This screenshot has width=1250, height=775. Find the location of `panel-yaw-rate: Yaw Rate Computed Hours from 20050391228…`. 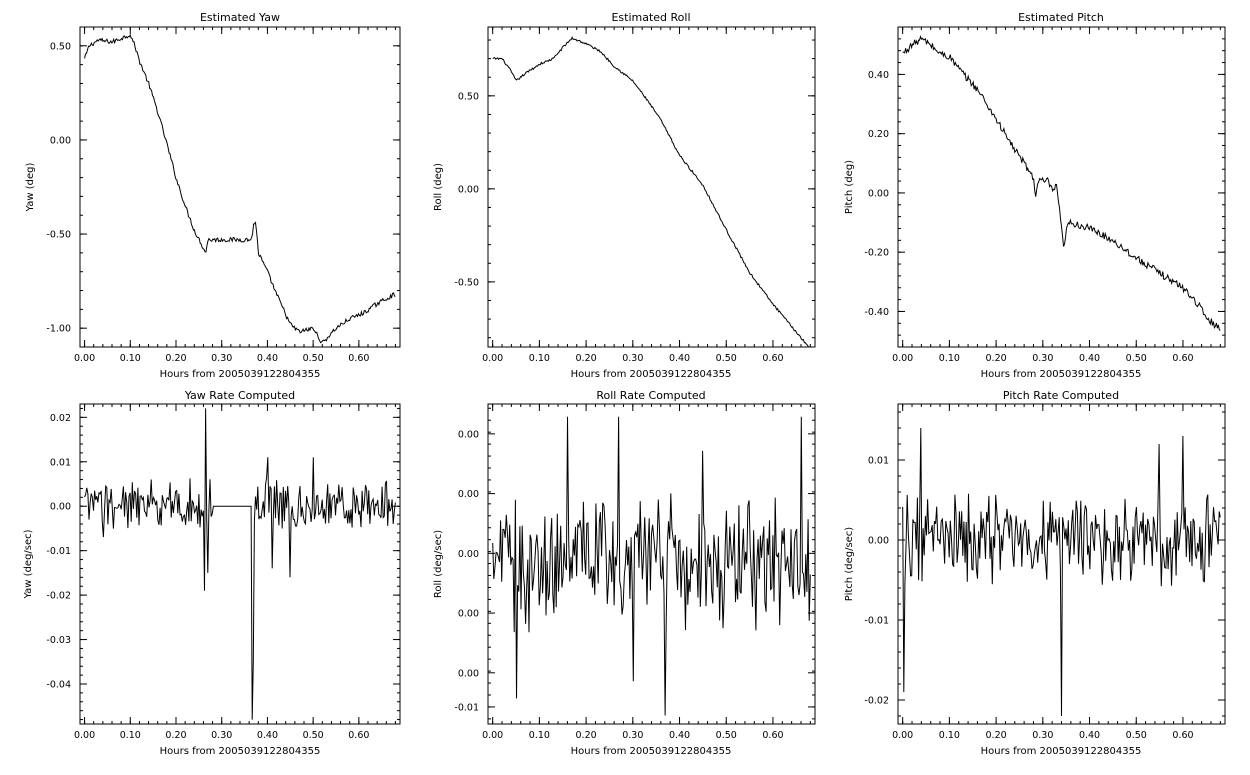

panel-yaw-rate: Yaw Rate Computed Hours from 20050391228… is located at coordinates (212, 573).